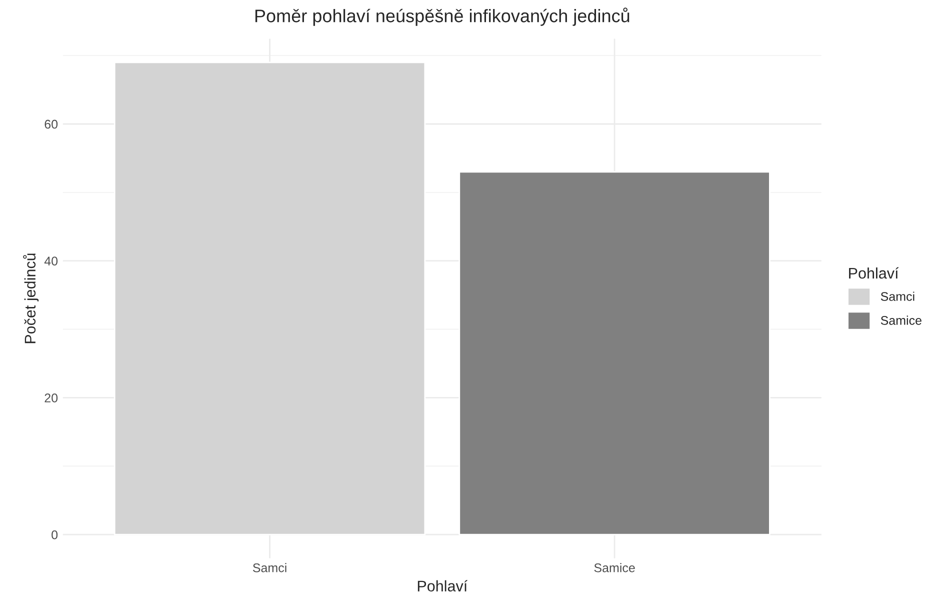  Describe the element at coordinates (51, 261) in the screenshot. I see `y-tick-label: 40` at that location.